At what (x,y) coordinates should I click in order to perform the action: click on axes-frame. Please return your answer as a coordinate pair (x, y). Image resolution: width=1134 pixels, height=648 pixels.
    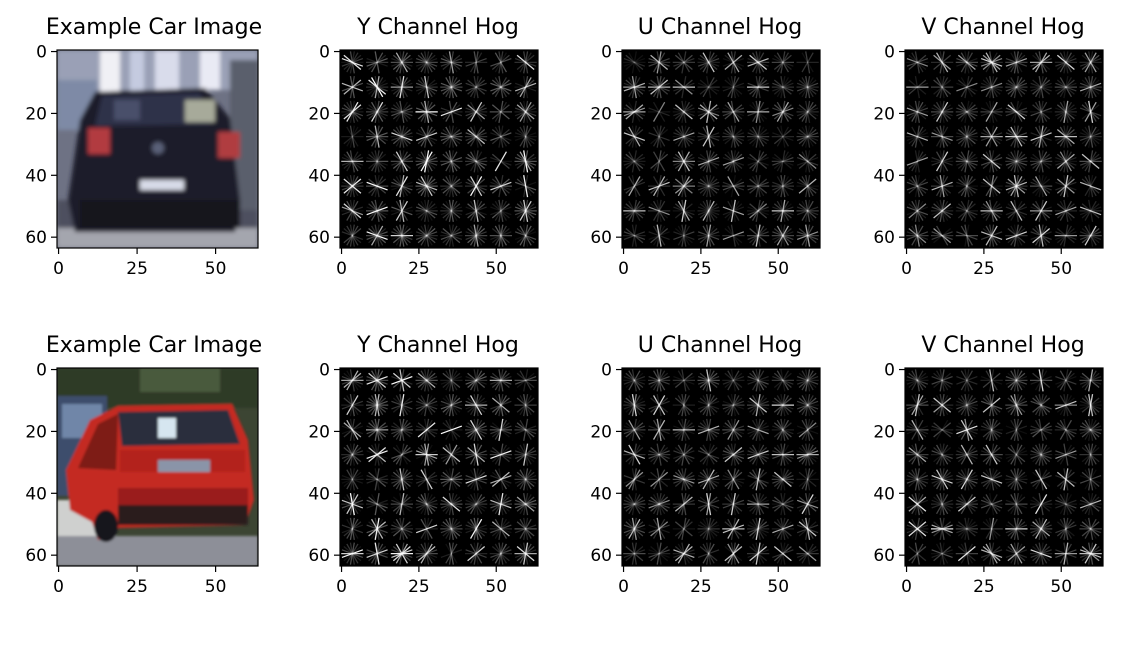
    Looking at the image, I should click on (157, 149).